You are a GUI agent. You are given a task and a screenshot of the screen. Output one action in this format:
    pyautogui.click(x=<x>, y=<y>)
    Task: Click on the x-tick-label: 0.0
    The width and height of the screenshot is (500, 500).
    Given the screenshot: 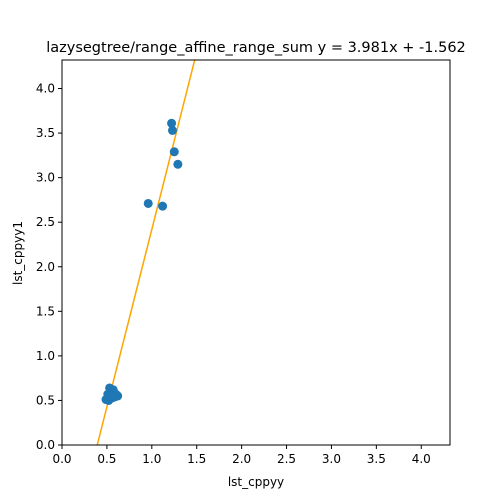 What is the action you would take?
    pyautogui.click(x=61, y=459)
    